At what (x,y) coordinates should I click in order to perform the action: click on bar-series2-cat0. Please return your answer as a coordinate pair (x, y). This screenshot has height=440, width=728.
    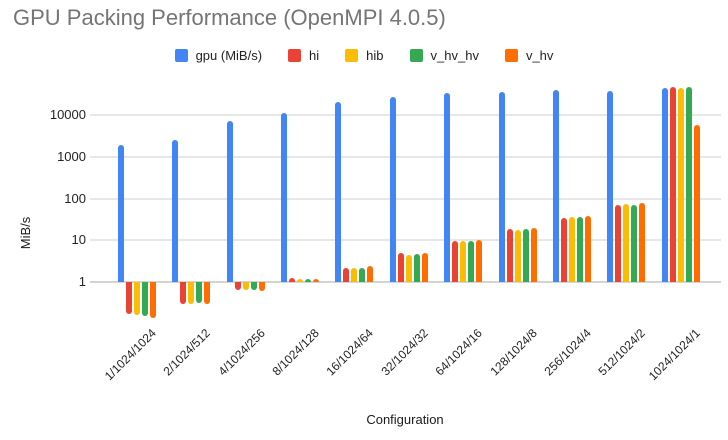
    Looking at the image, I should click on (136, 298).